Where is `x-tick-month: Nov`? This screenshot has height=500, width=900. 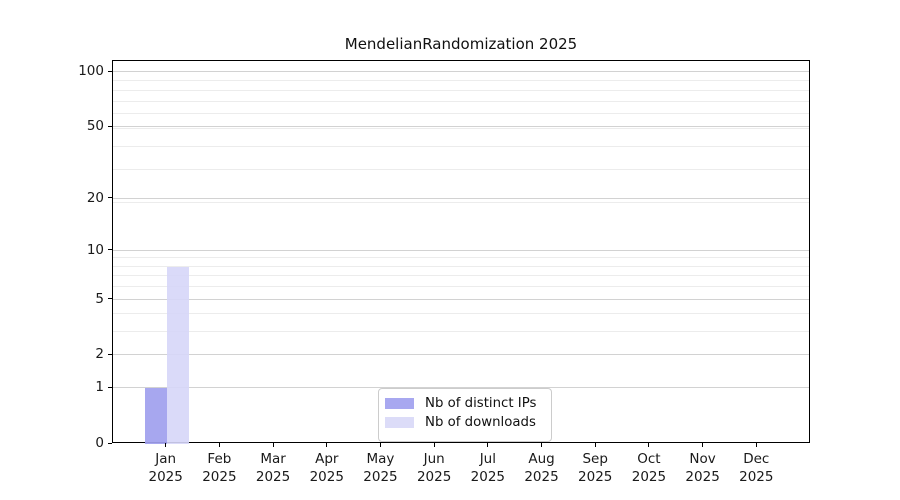
x-tick-month: Nov is located at coordinates (702, 459).